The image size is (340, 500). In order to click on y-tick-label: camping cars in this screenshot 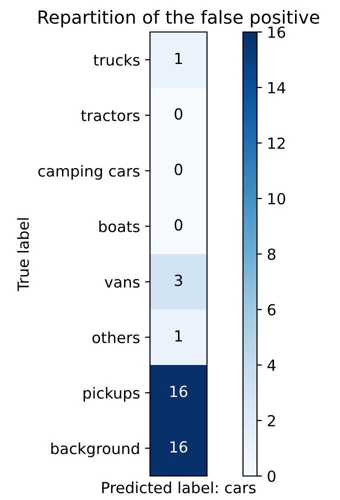, I will do `click(89, 172)`.